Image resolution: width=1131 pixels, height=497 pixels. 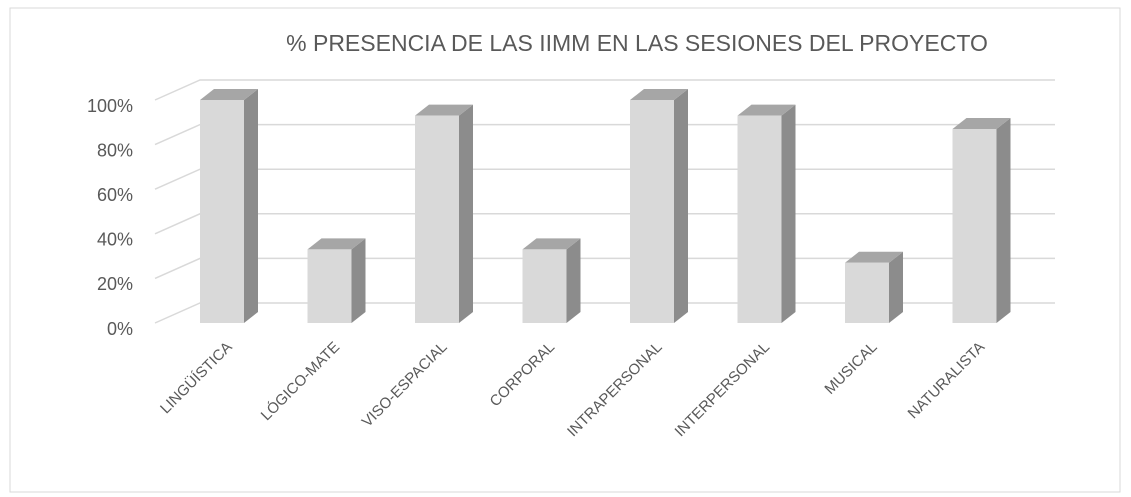 I want to click on y-tick-label: 20%, so click(x=115, y=284).